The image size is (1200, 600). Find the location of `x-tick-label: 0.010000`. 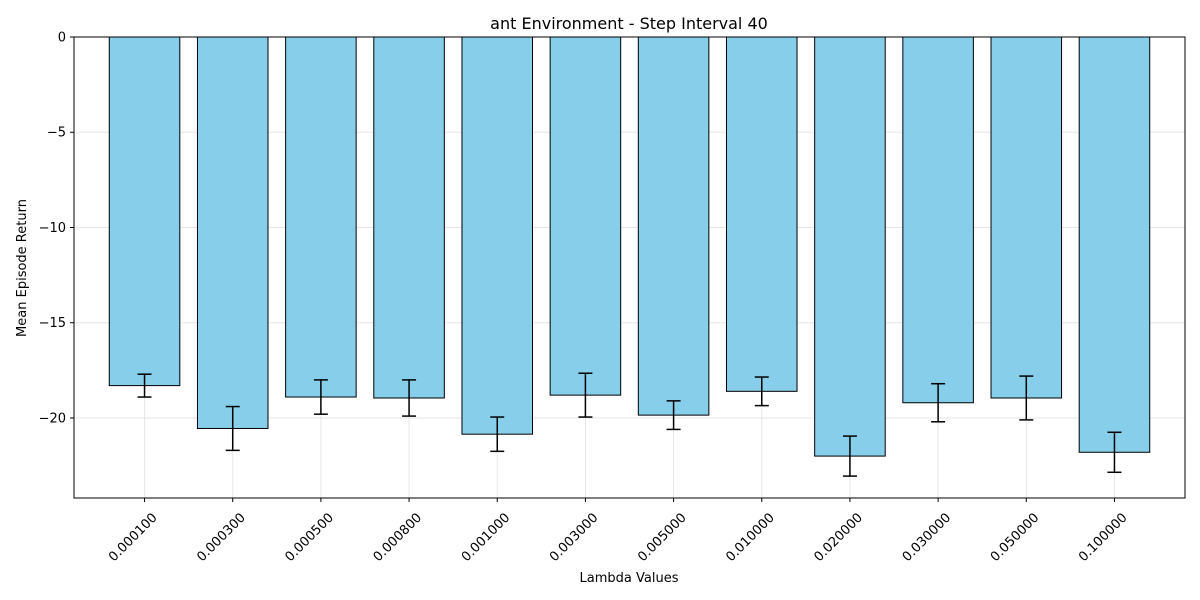

x-tick-label: 0.010000 is located at coordinates (750, 537).